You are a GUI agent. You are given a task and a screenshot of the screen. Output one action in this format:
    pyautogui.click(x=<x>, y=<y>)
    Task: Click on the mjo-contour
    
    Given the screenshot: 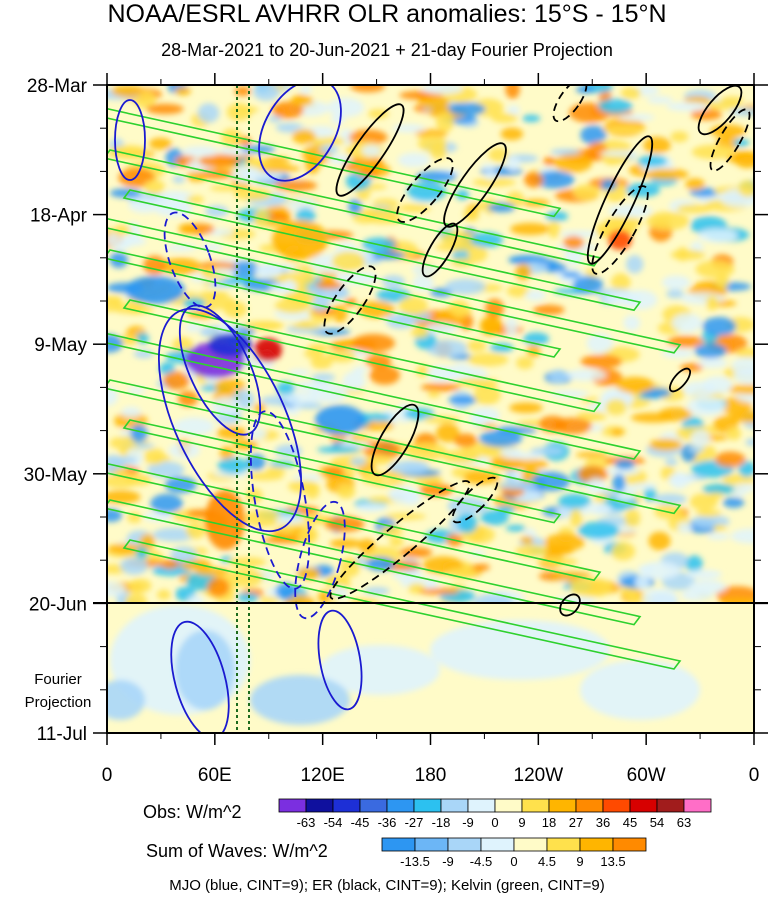 What is the action you would take?
    pyautogui.click(x=200, y=676)
    